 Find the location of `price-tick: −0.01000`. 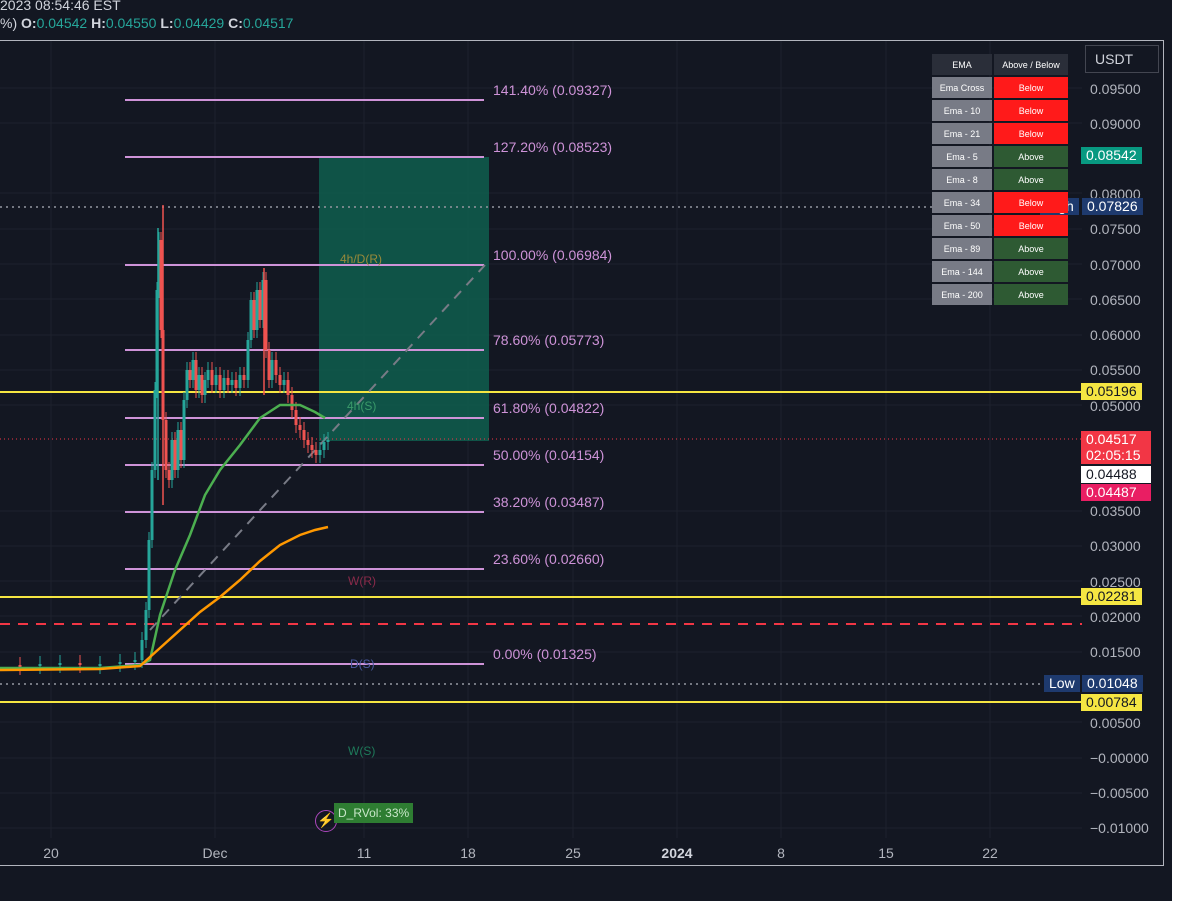

price-tick: −0.01000 is located at coordinates (1119, 828).